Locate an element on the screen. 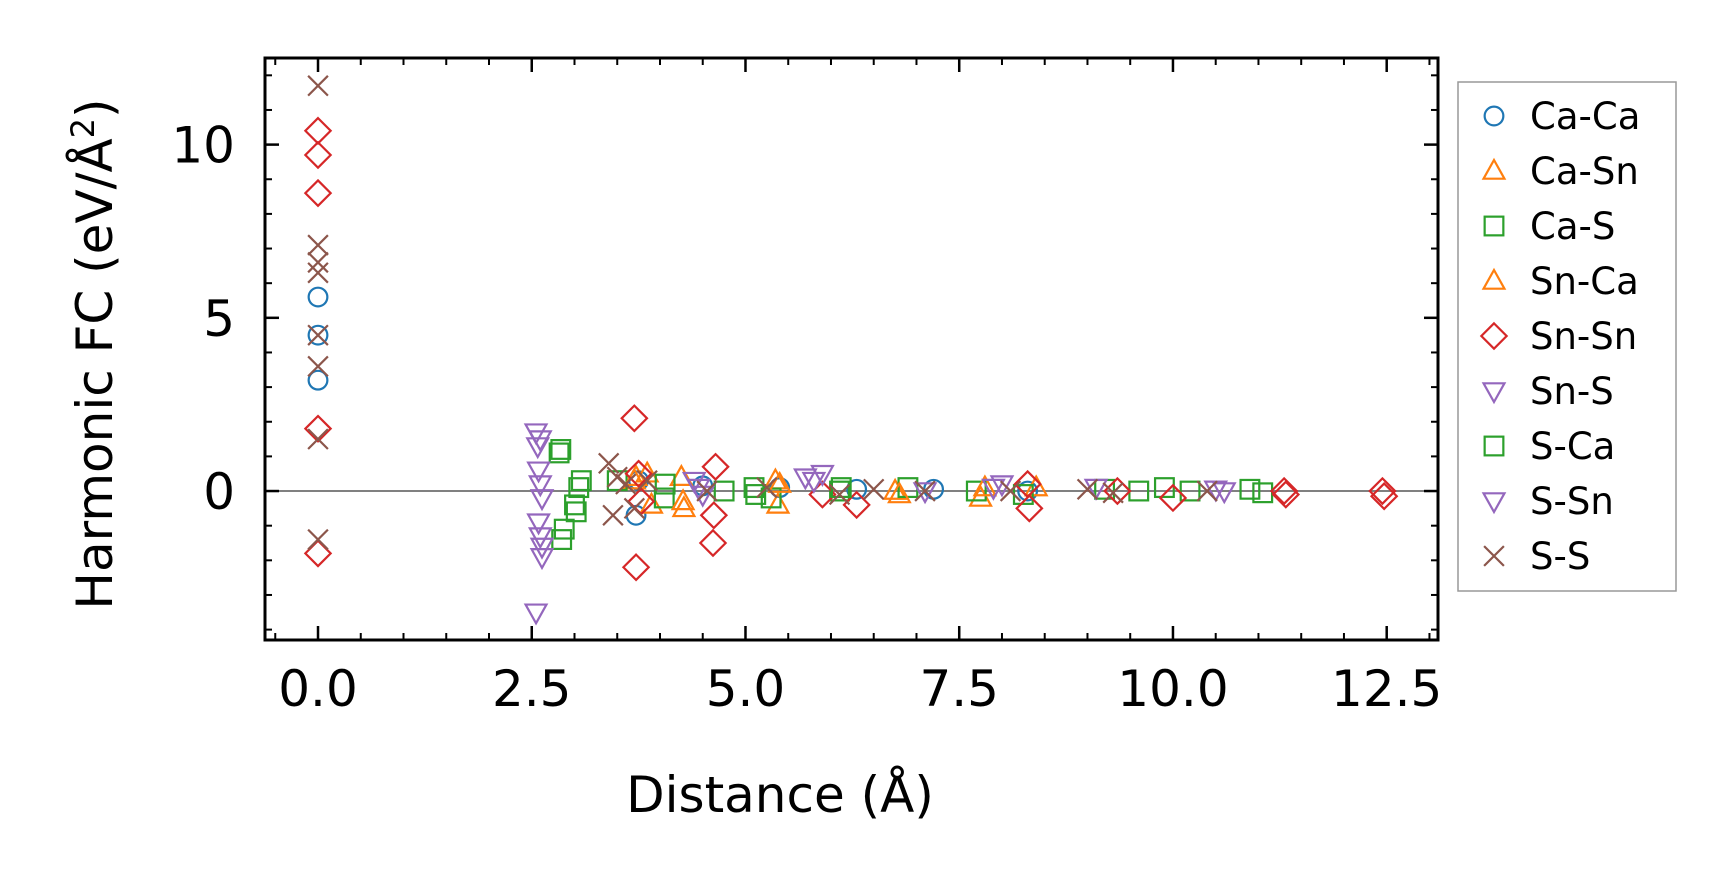 Image resolution: width=1722 pixels, height=883 pixels. legend-label-s-sn: S-Sn is located at coordinates (1572, 501).